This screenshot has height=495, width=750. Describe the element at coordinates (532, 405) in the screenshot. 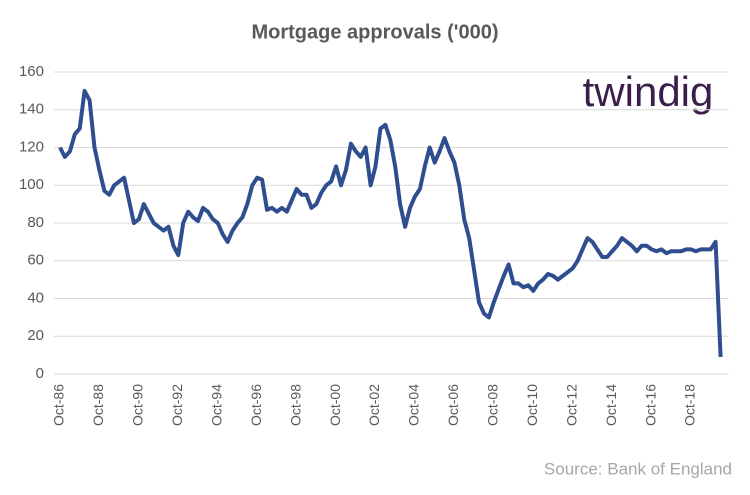

I see `x-tick-label: Oct-10` at that location.